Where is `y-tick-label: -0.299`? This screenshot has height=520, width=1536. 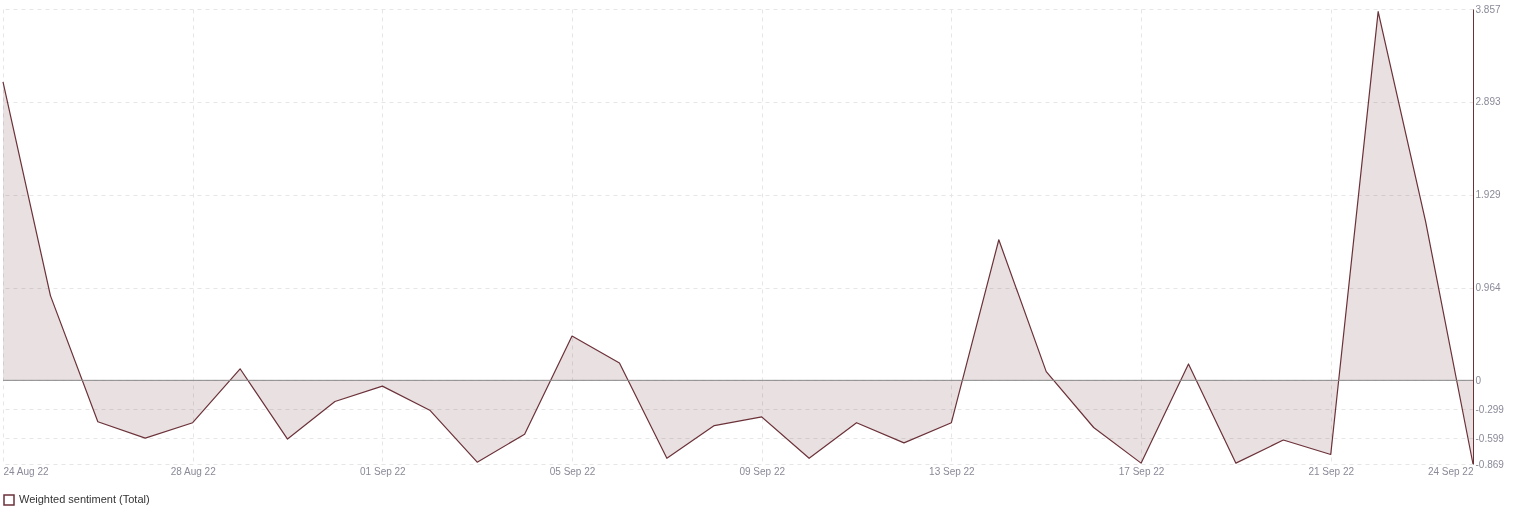 y-tick-label: -0.299 is located at coordinates (1490, 409).